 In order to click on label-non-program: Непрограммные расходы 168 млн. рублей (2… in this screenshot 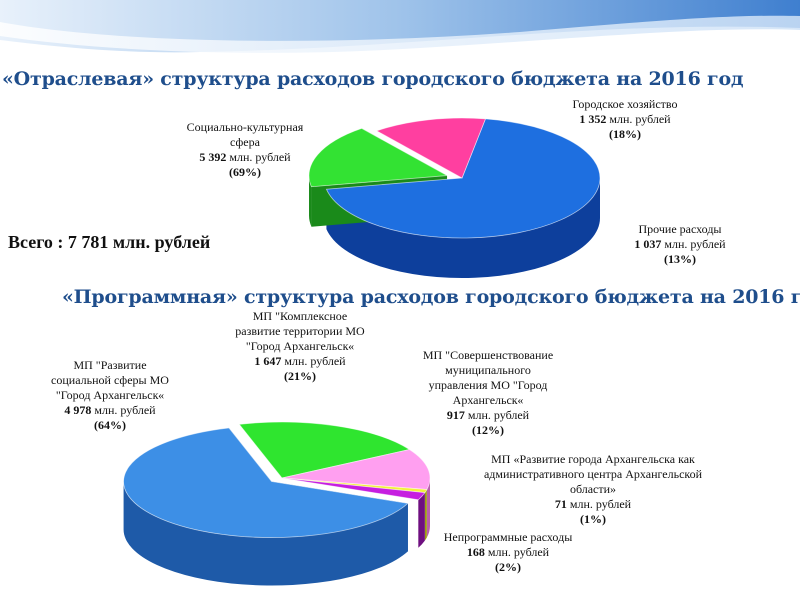, I will do `click(508, 552)`.